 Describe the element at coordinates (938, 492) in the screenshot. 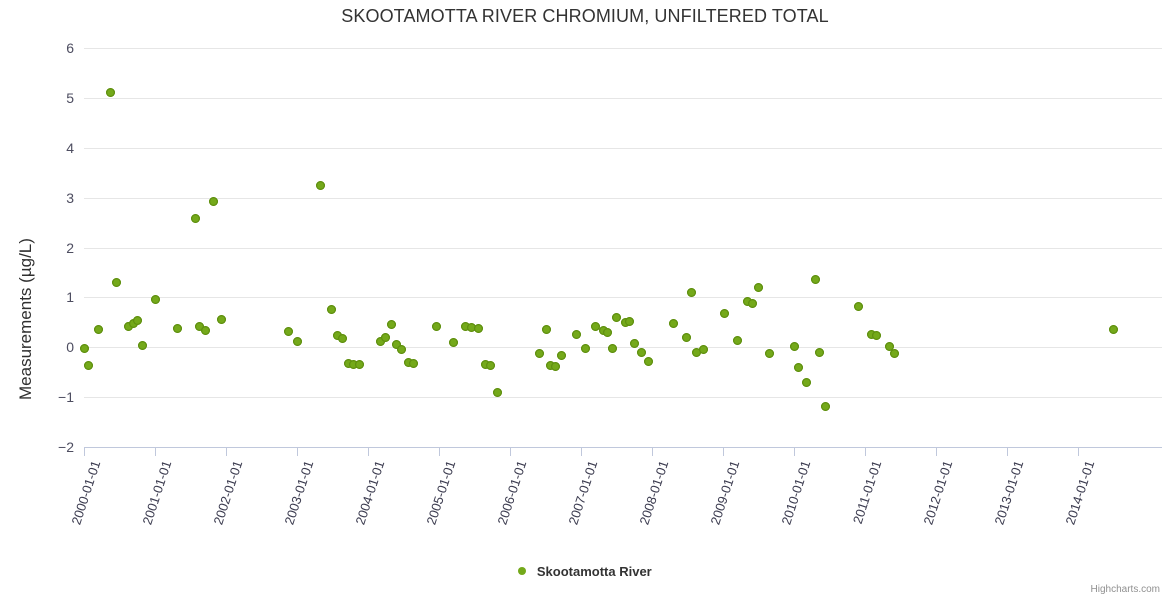

I see `x-axis-tick-label: 2012-01-01` at that location.